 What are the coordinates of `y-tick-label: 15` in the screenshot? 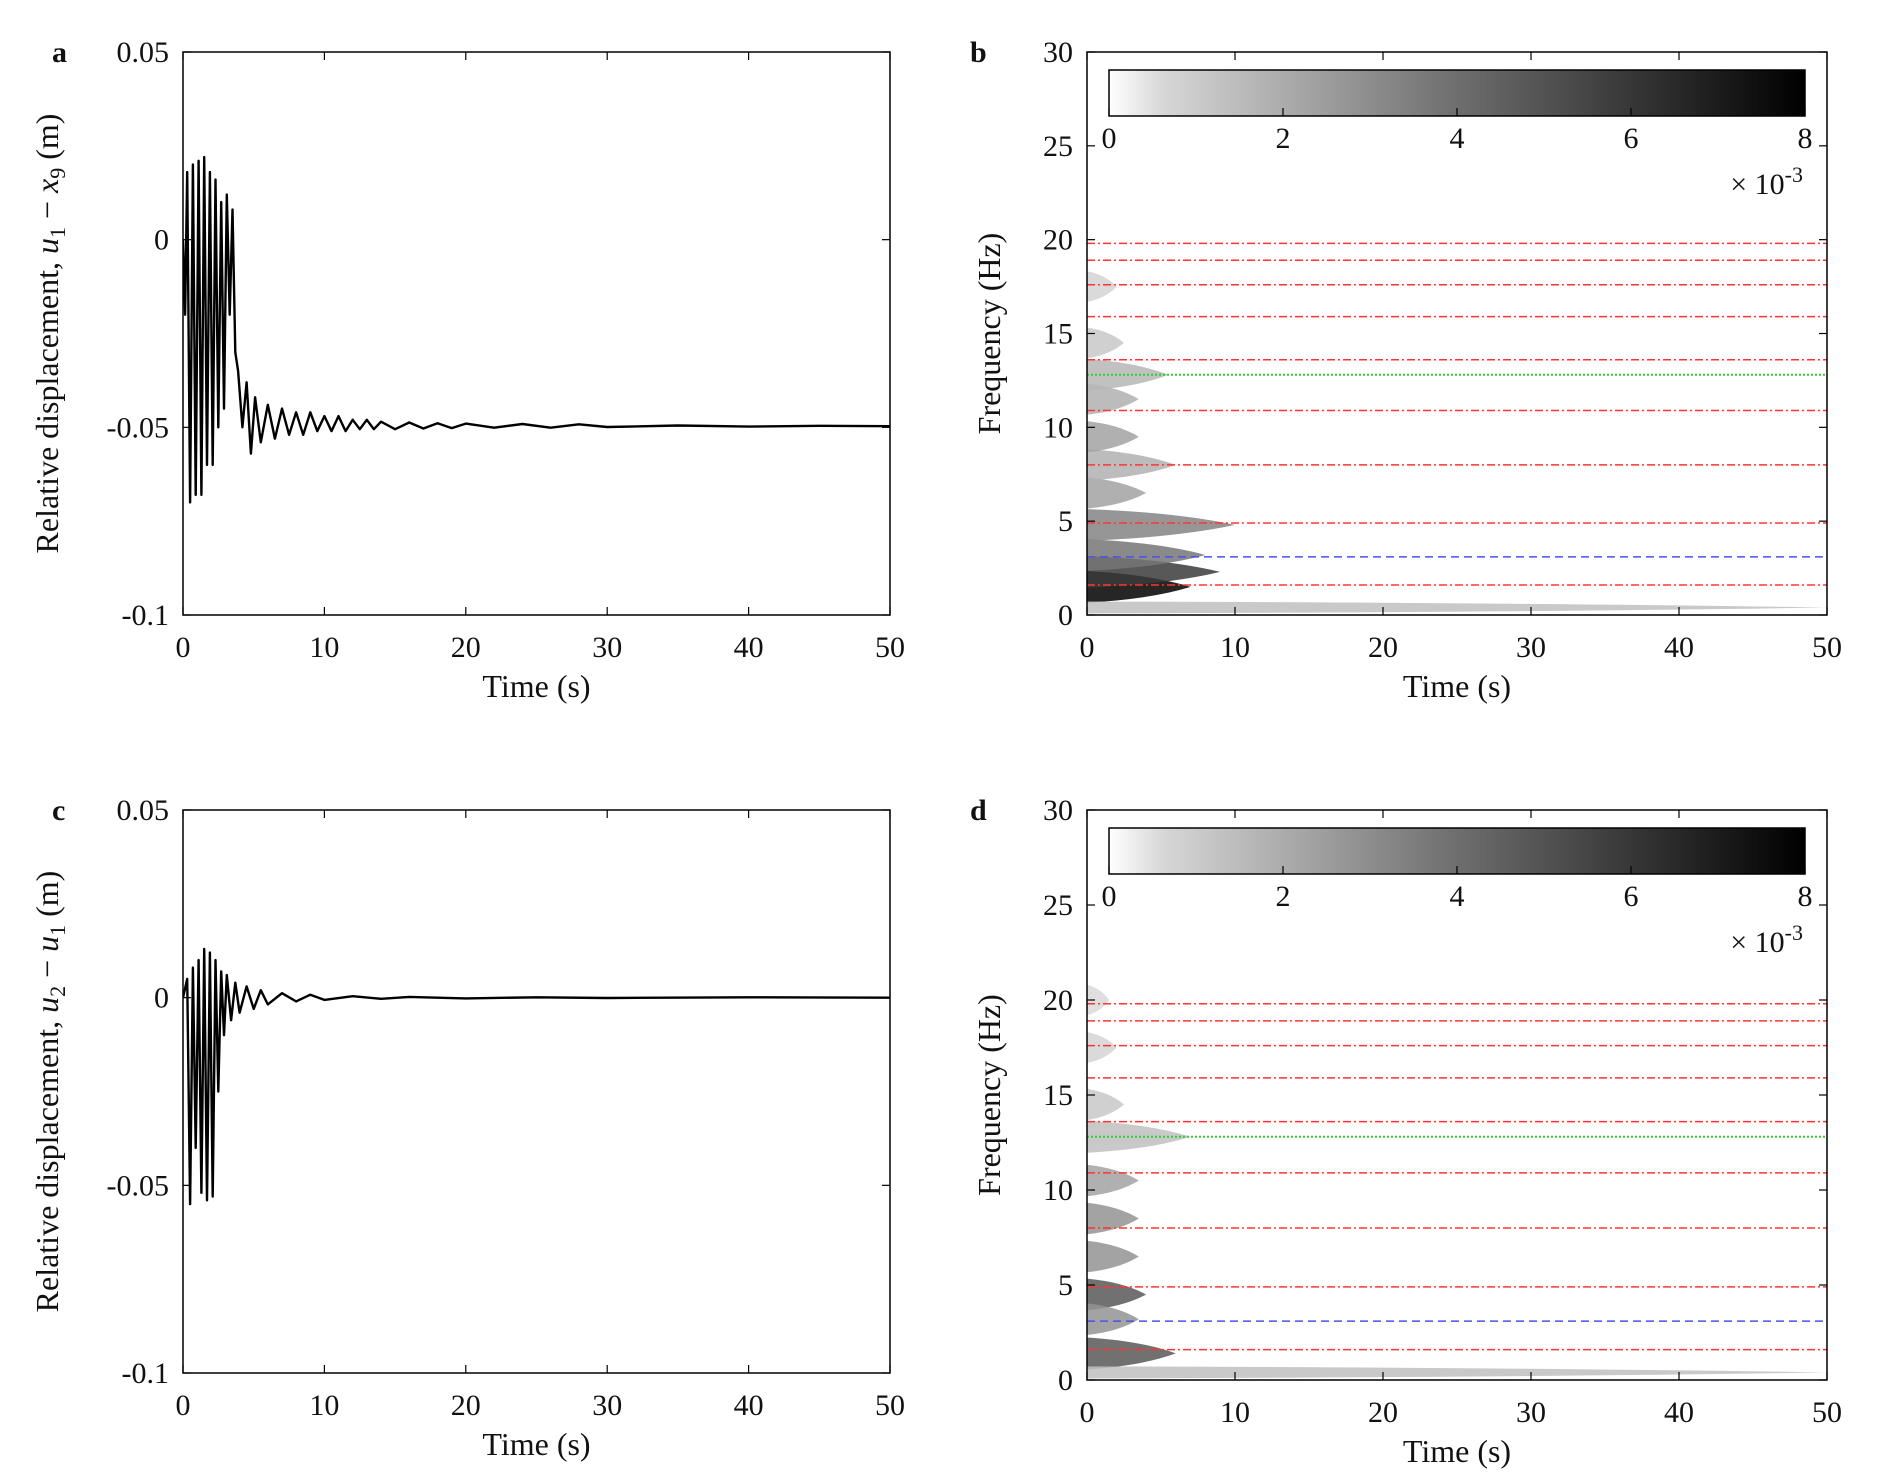 It's located at (1058, 1095).